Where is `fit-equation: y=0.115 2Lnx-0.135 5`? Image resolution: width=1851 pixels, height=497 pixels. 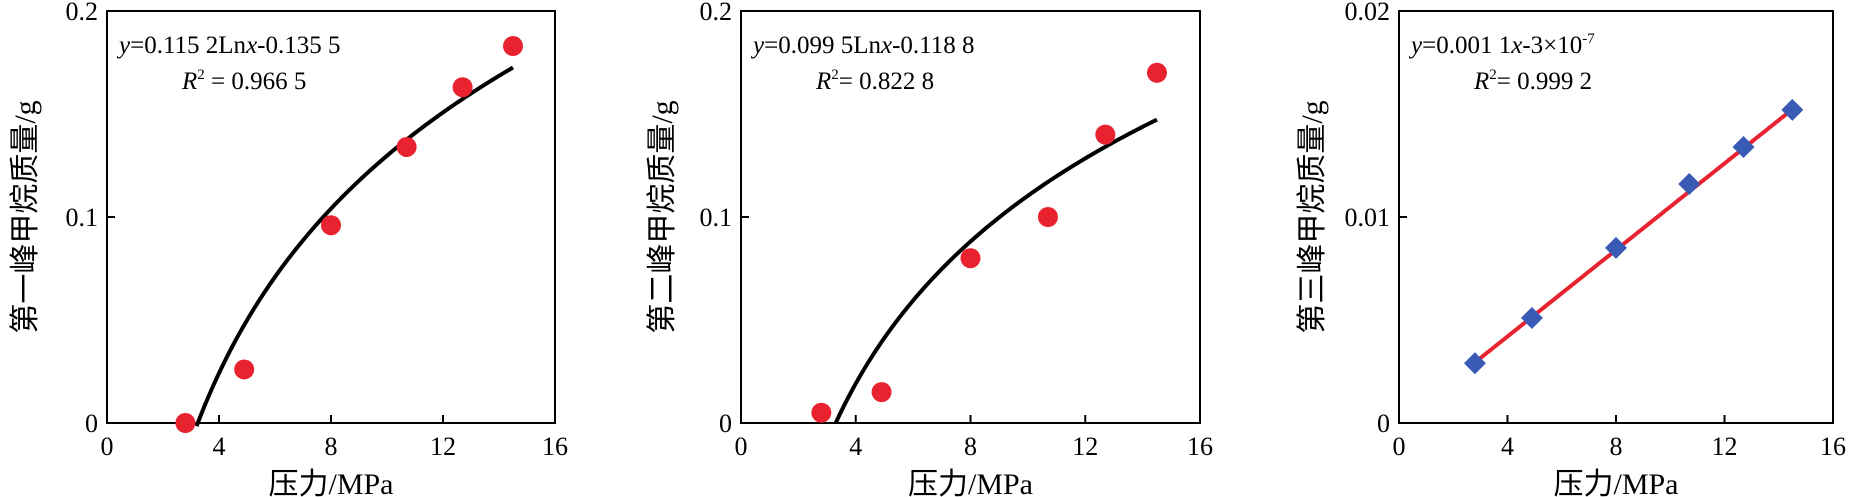 fit-equation: y=0.115 2Lnx-0.135 5 is located at coordinates (228, 45).